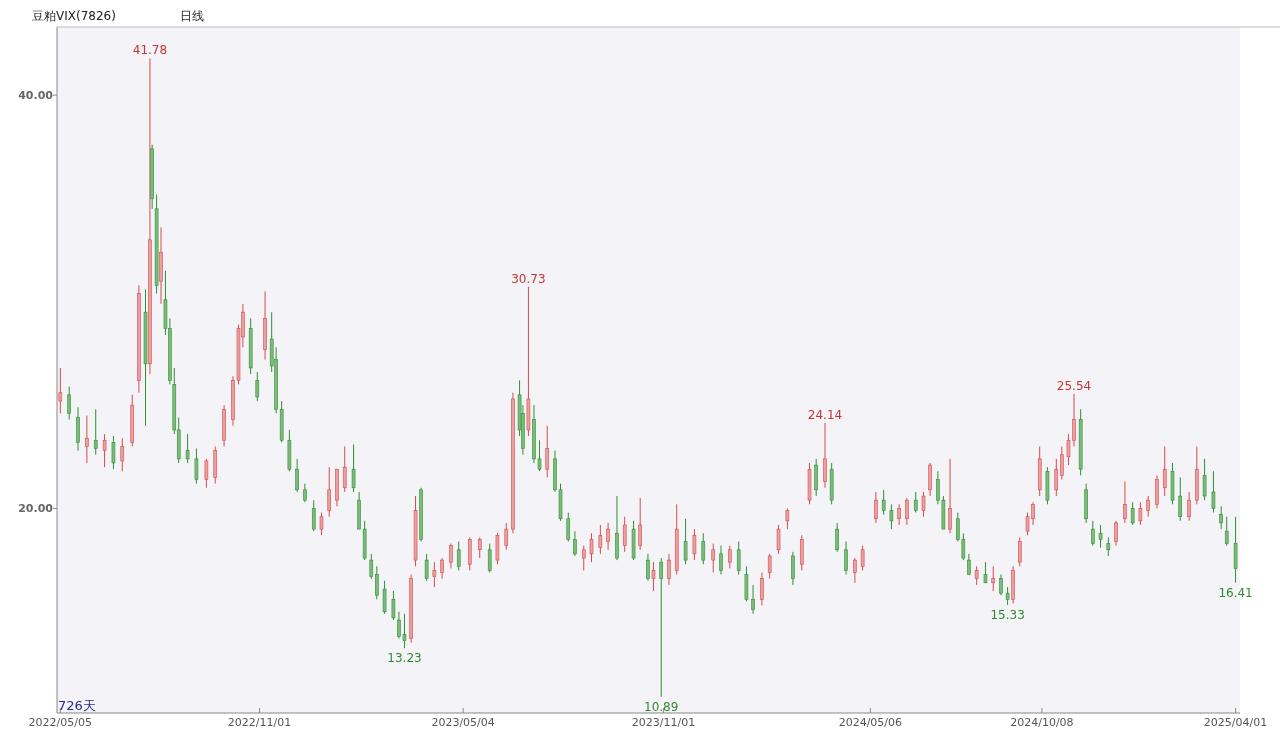 This screenshot has height=731, width=1282. I want to click on annotation: 15.33, so click(1007, 614).